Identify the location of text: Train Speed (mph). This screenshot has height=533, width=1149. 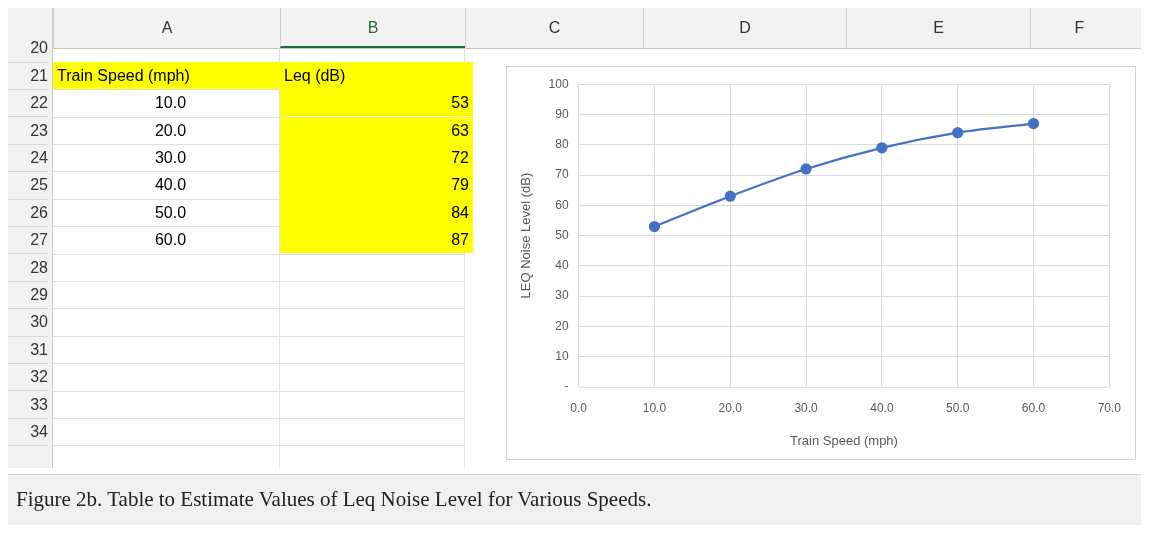
(123, 75).